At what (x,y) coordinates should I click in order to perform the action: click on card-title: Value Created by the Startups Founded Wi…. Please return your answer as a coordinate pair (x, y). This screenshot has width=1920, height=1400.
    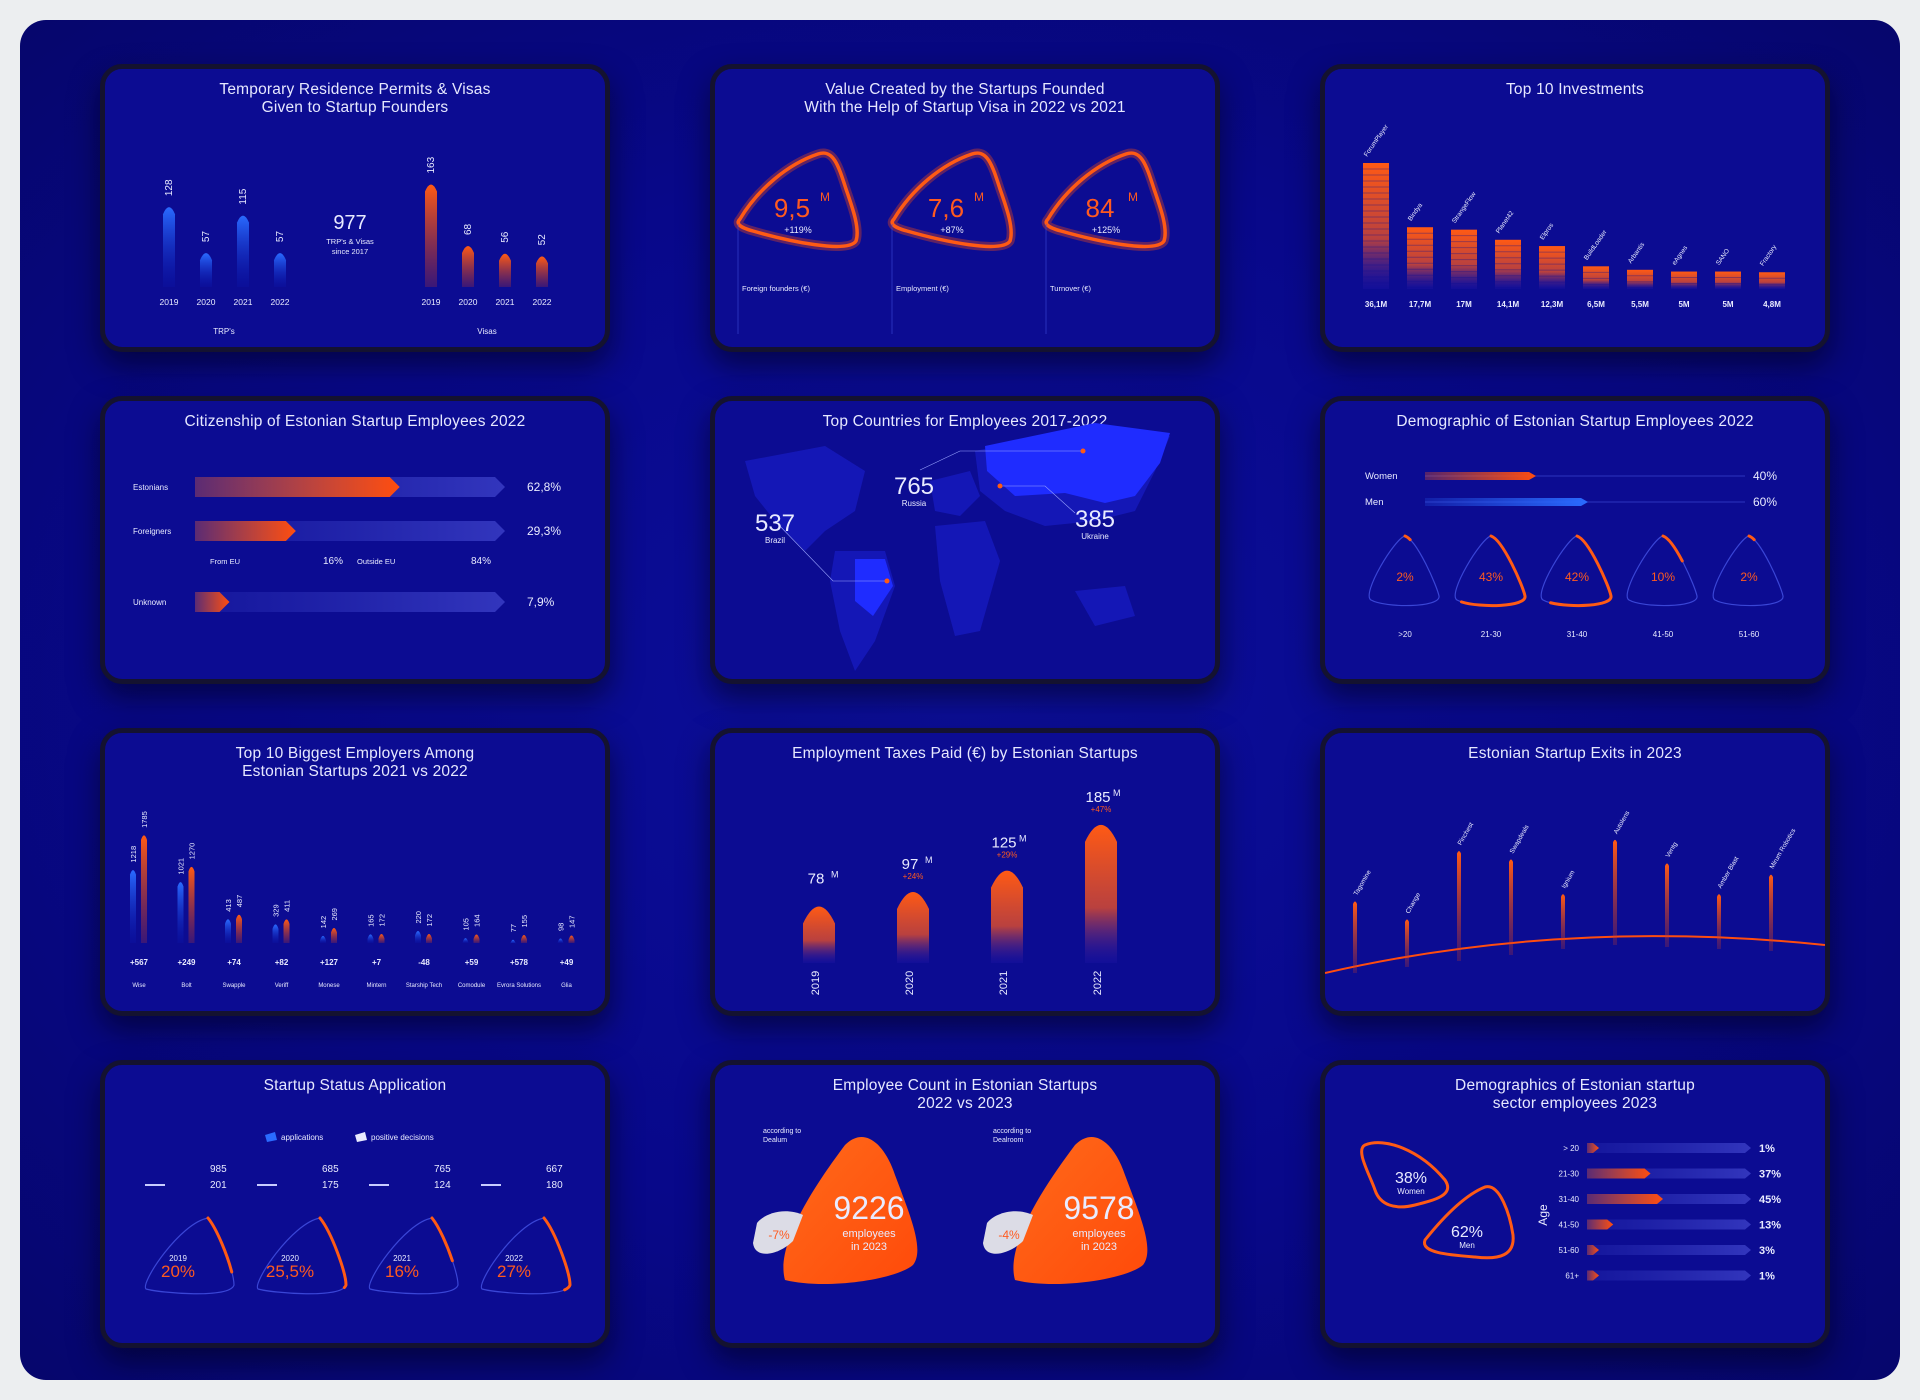
    Looking at the image, I should click on (965, 98).